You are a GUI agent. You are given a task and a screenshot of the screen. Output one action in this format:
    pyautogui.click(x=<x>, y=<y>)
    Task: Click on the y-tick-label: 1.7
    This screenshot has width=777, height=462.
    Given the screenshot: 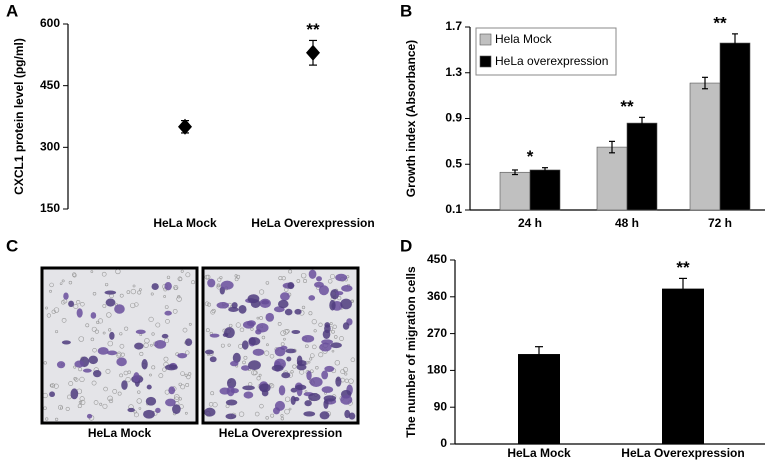 What is the action you would take?
    pyautogui.click(x=453, y=26)
    